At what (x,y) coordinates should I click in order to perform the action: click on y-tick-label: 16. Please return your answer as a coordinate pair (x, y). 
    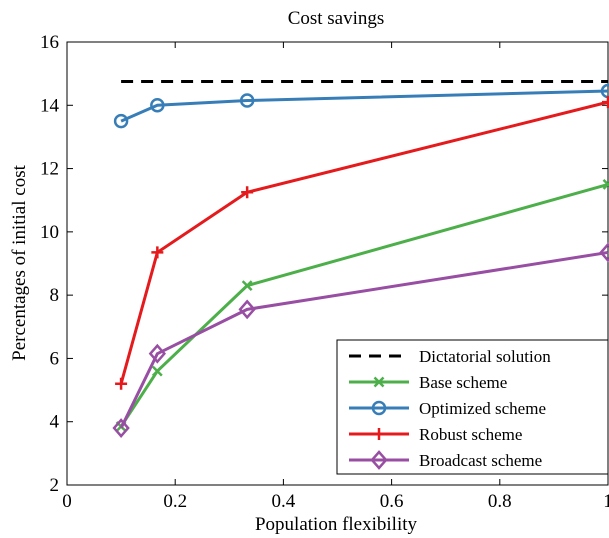
    Looking at the image, I should click on (49, 42).